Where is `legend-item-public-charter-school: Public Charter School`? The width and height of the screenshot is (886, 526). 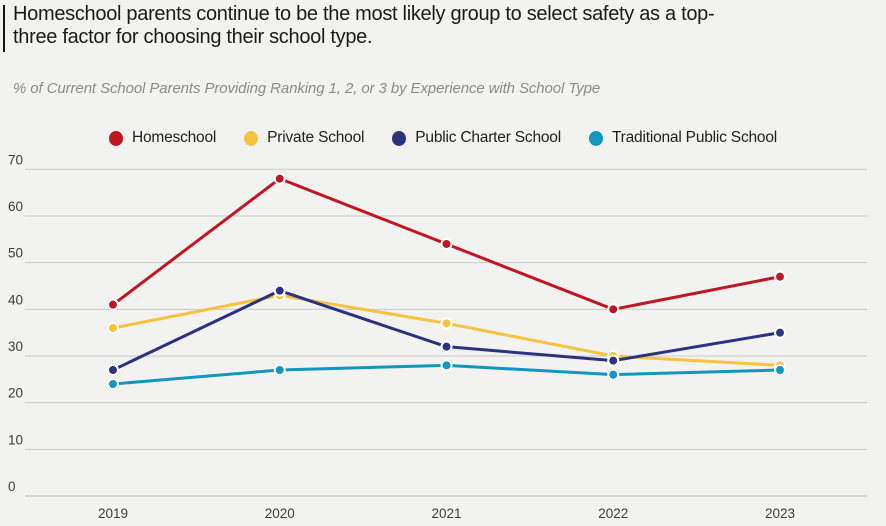
legend-item-public-charter-school: Public Charter School is located at coordinates (476, 138).